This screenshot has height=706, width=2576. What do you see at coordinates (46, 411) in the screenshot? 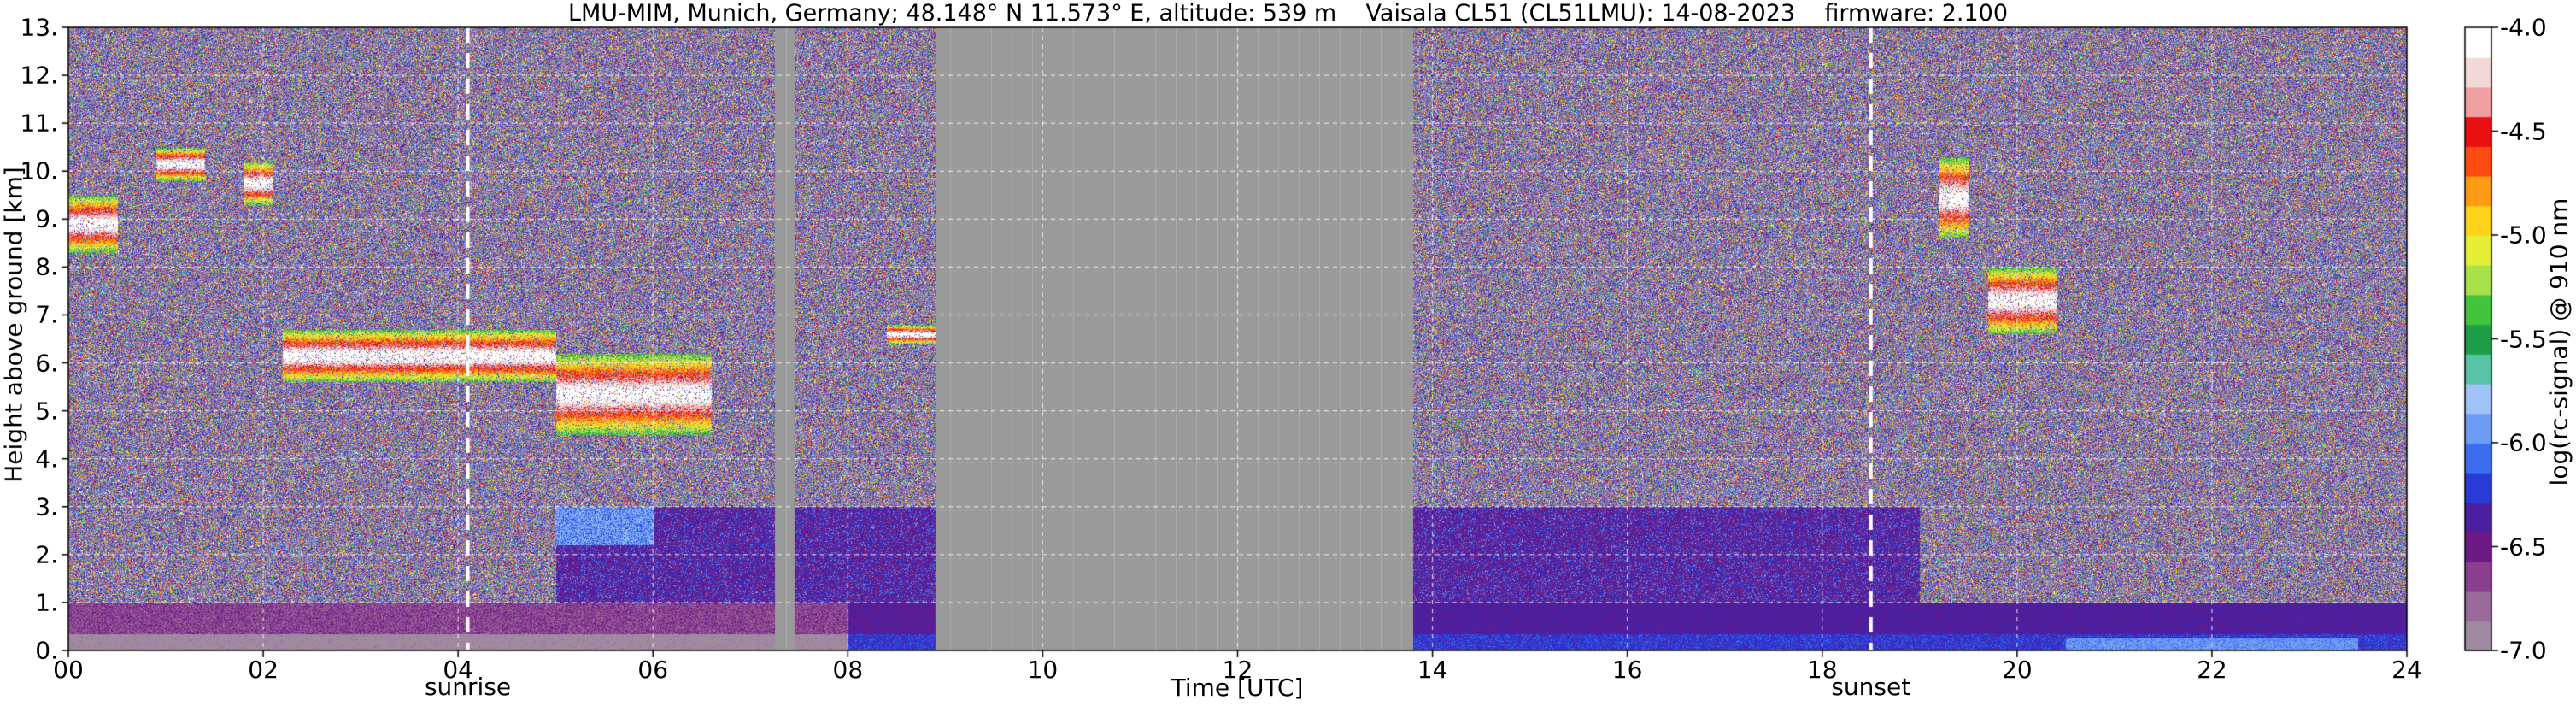
I see `y-tick-label: 5.` at bounding box center [46, 411].